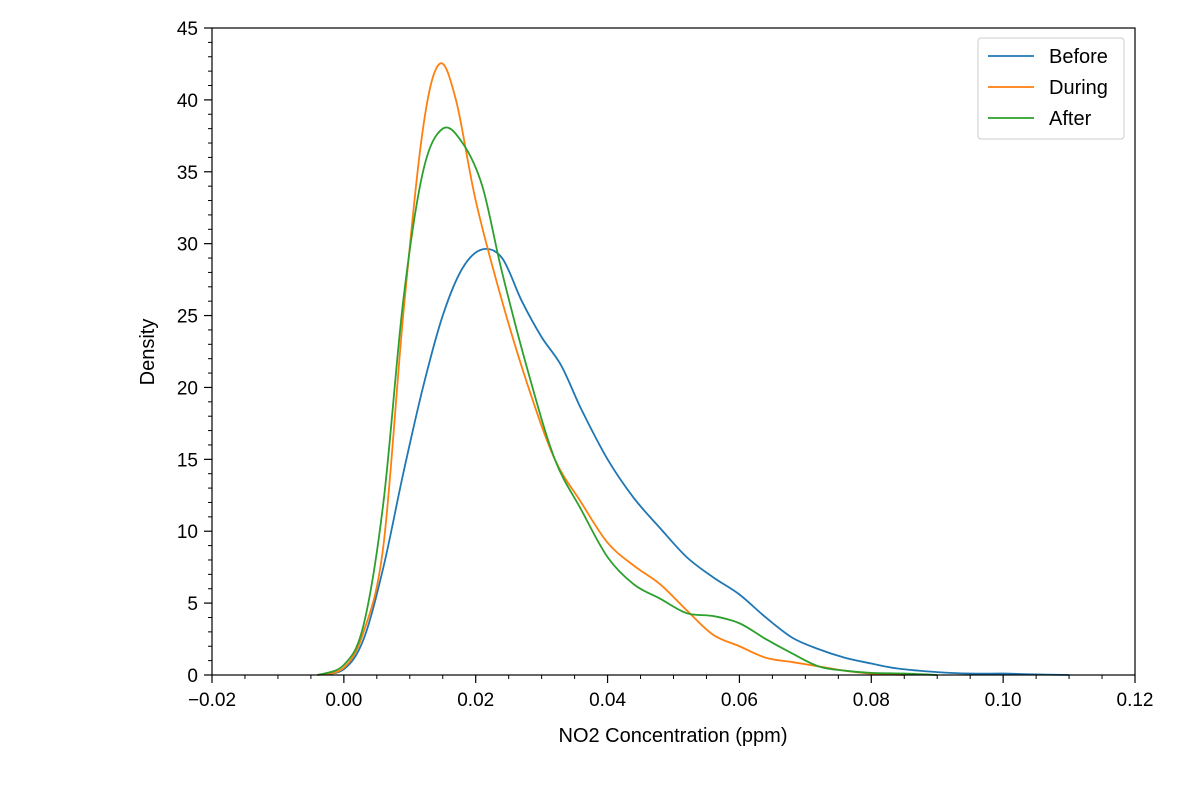 The image size is (1200, 800). I want to click on x-tick-label: −0.02, so click(212, 700).